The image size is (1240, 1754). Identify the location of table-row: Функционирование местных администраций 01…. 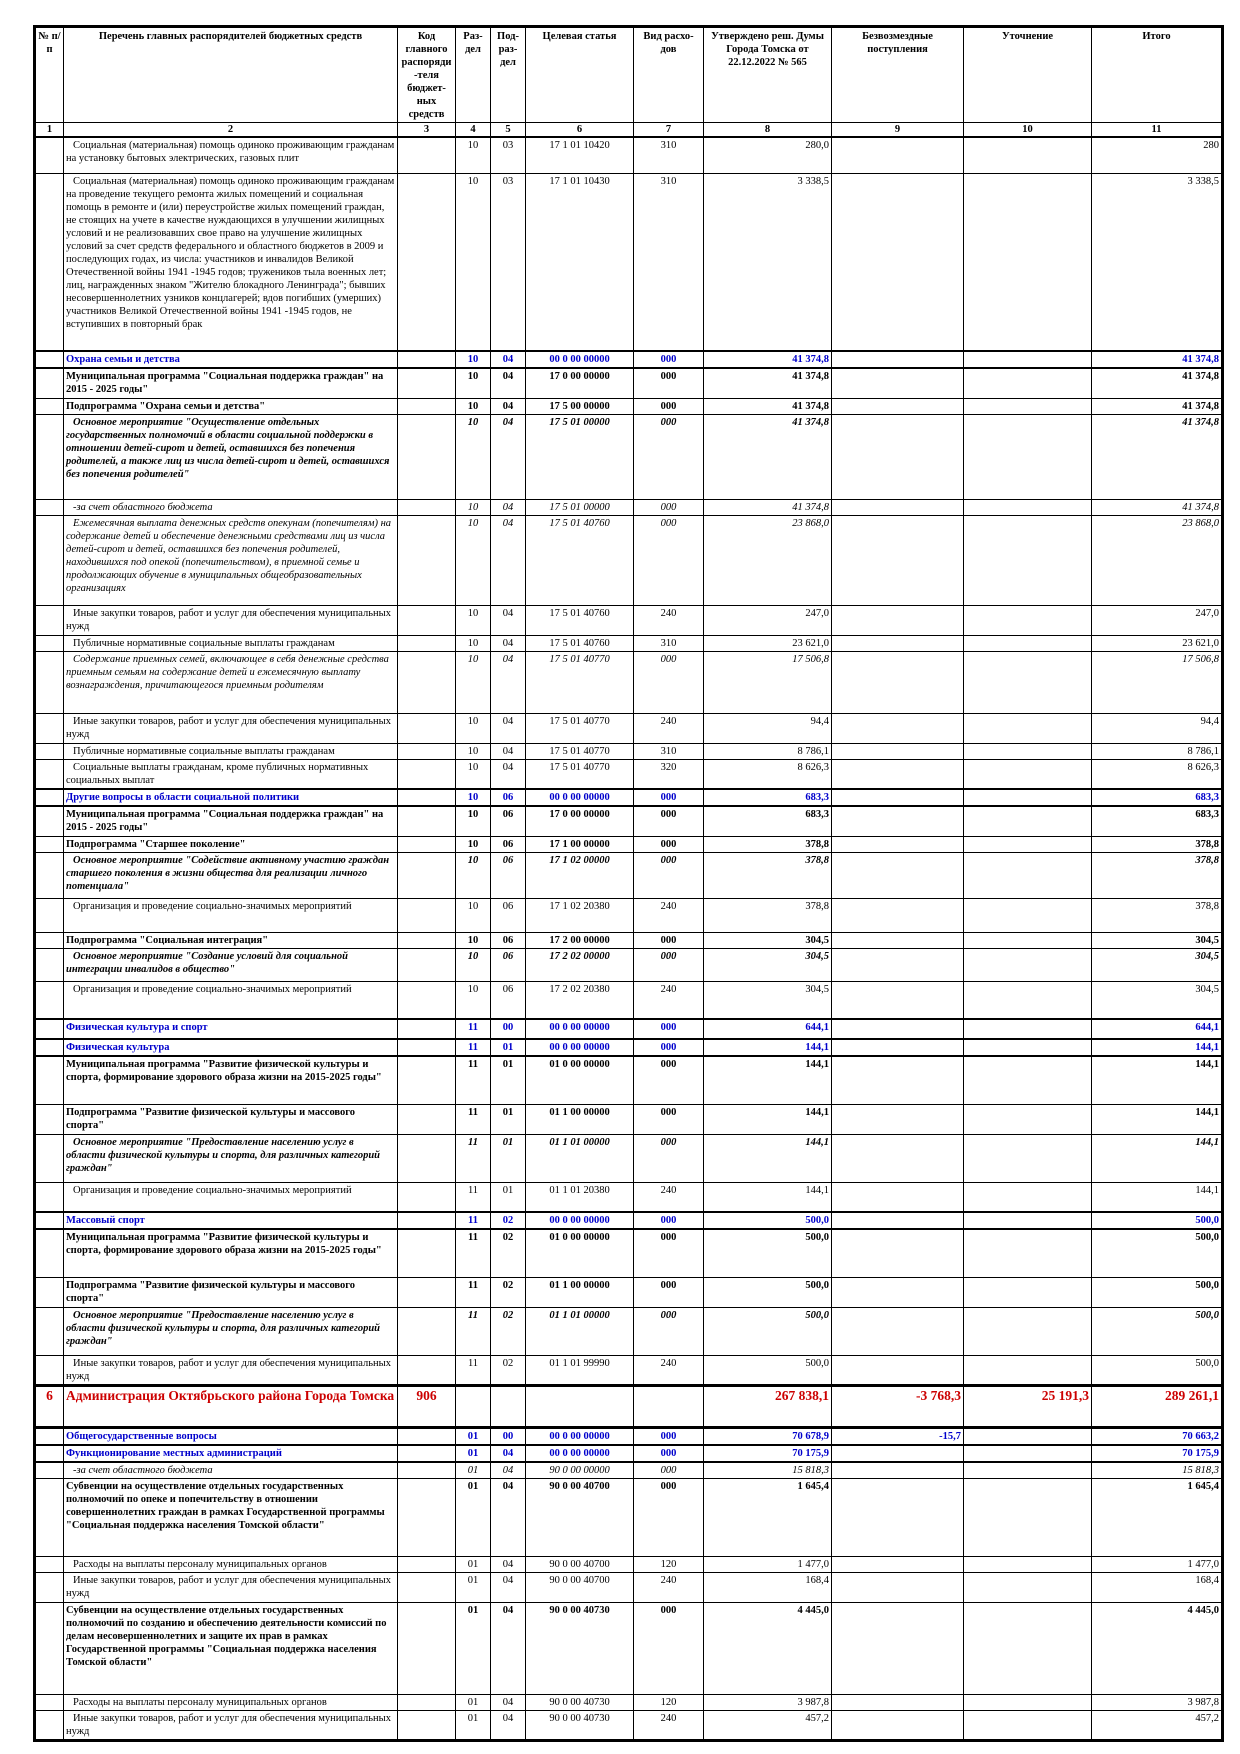
(628, 1453).